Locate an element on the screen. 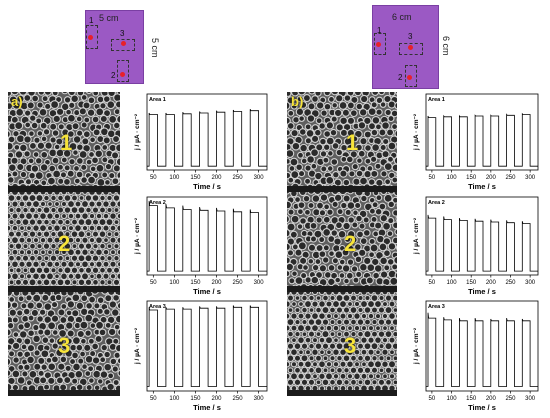 This screenshot has height=418, width=550. x-tick-label: 300 is located at coordinates (259, 283).